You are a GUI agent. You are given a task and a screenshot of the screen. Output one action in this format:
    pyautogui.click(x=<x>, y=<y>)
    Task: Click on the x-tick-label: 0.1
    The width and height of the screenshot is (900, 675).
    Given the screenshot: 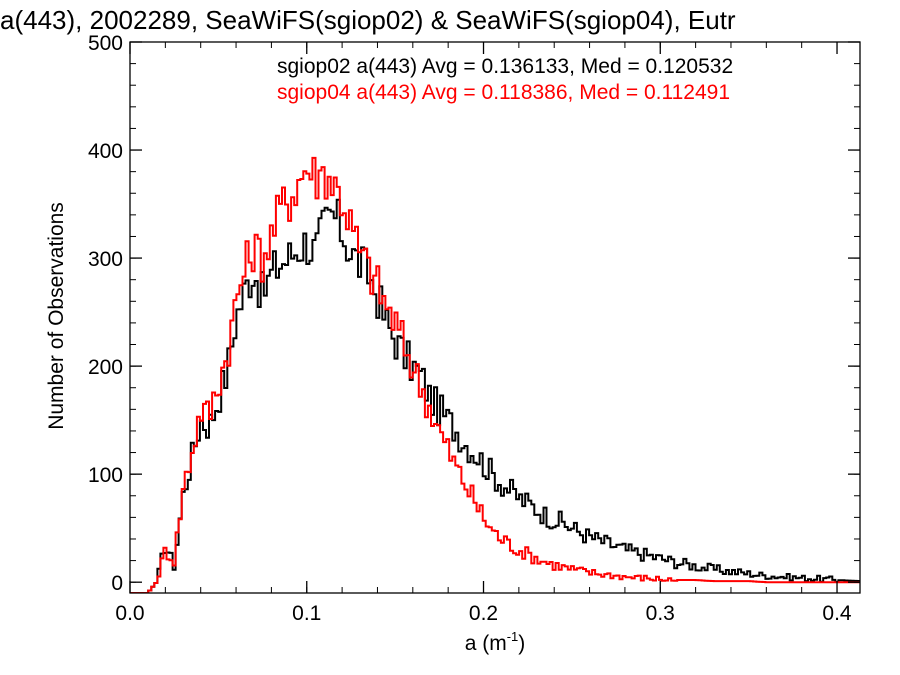 What is the action you would take?
    pyautogui.click(x=306, y=613)
    